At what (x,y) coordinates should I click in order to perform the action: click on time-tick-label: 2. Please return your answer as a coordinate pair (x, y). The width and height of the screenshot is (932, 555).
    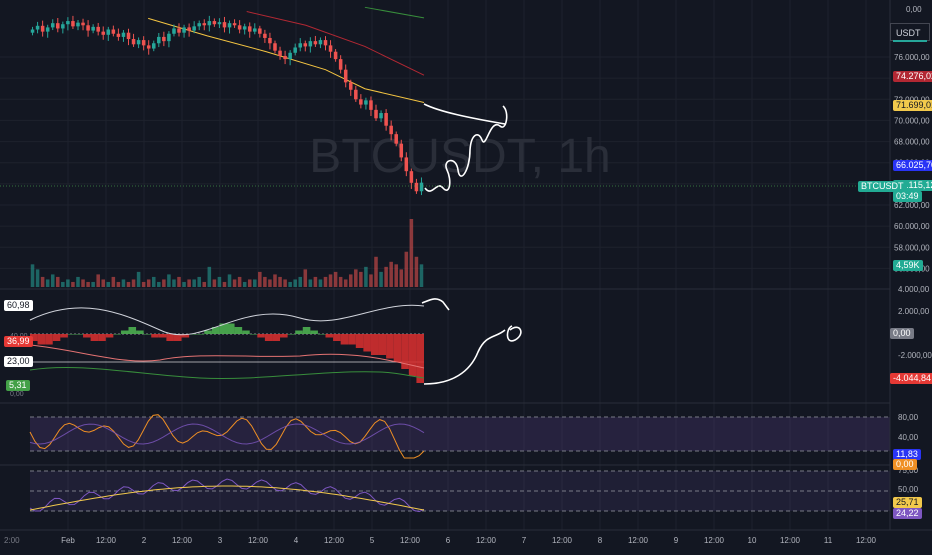
    Looking at the image, I should click on (144, 540).